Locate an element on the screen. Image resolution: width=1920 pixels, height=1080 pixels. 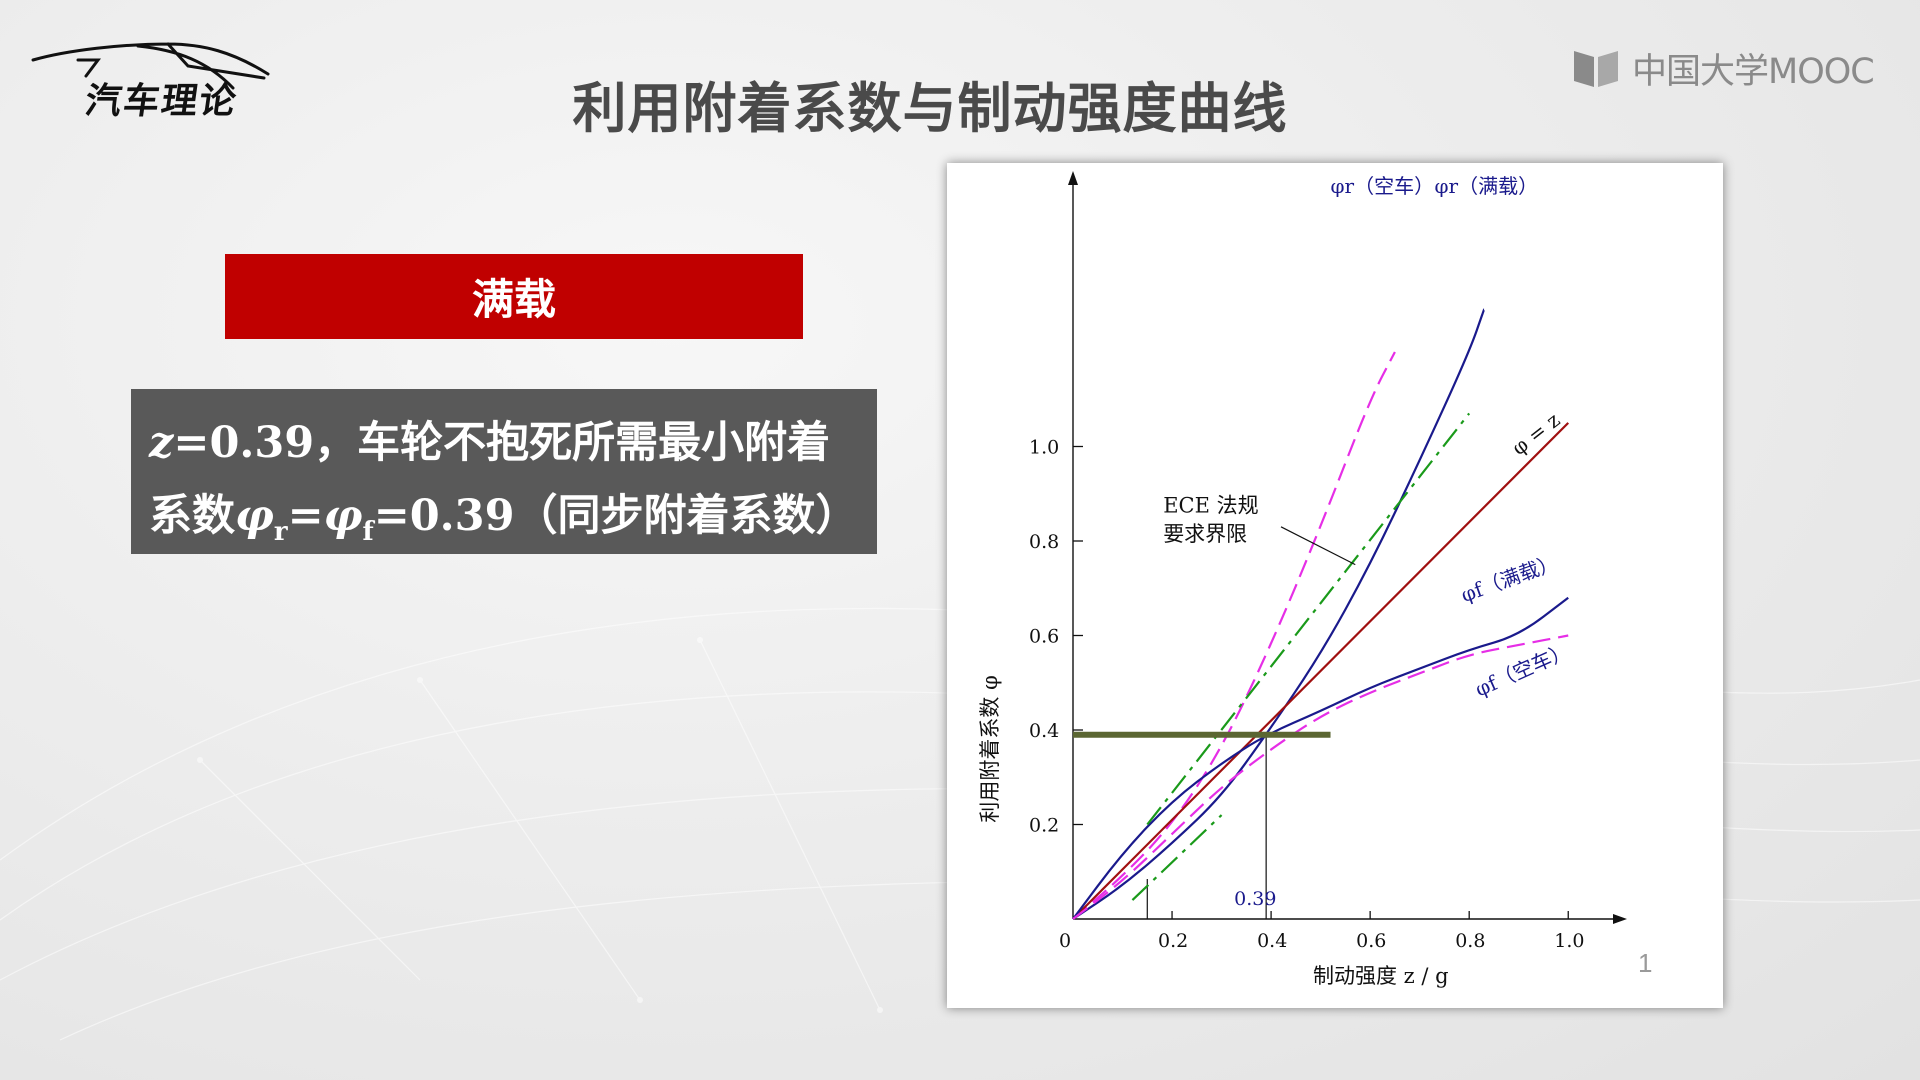
y-axis-label: 利用附着系数 φ is located at coordinates (990, 748).